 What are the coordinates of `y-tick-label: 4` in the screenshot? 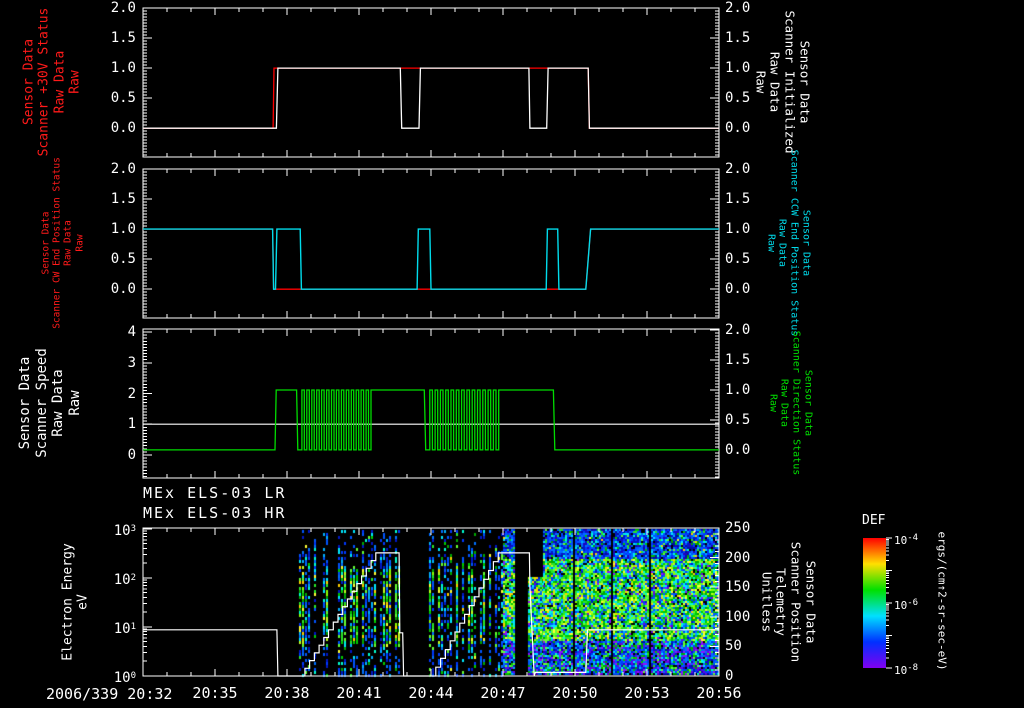 It's located at (131, 332).